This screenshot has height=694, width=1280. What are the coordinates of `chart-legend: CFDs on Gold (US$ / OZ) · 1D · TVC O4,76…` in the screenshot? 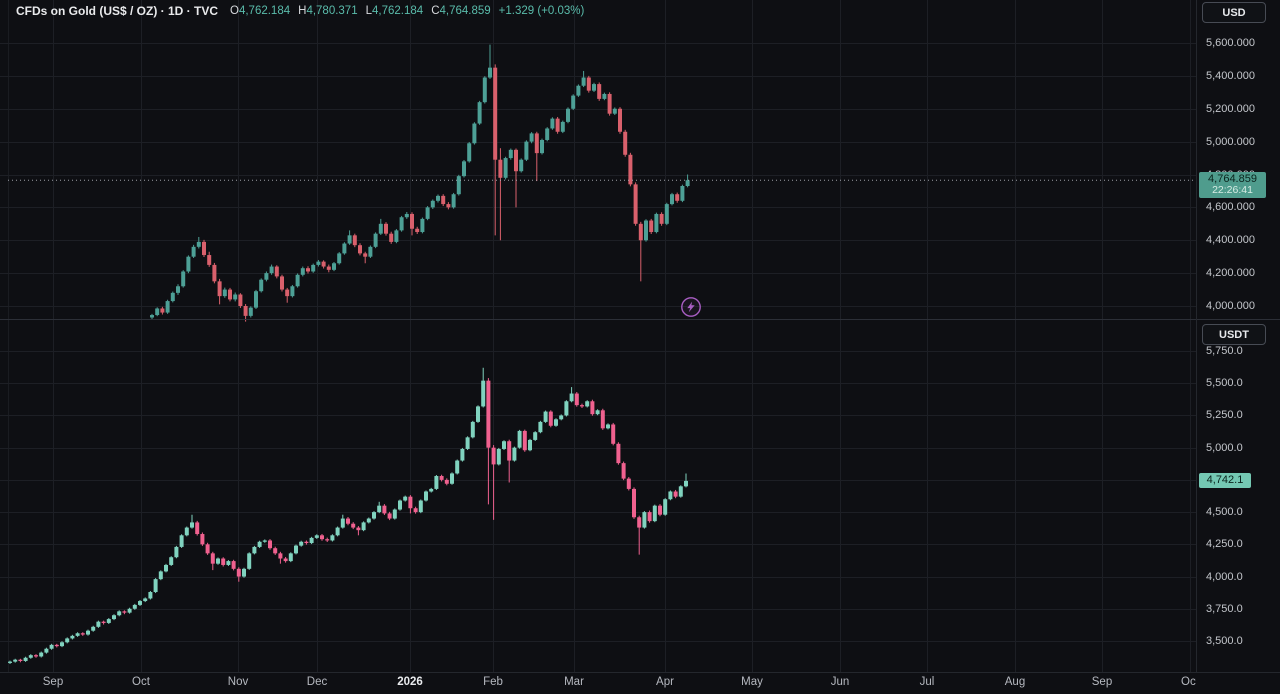 It's located at (300, 11).